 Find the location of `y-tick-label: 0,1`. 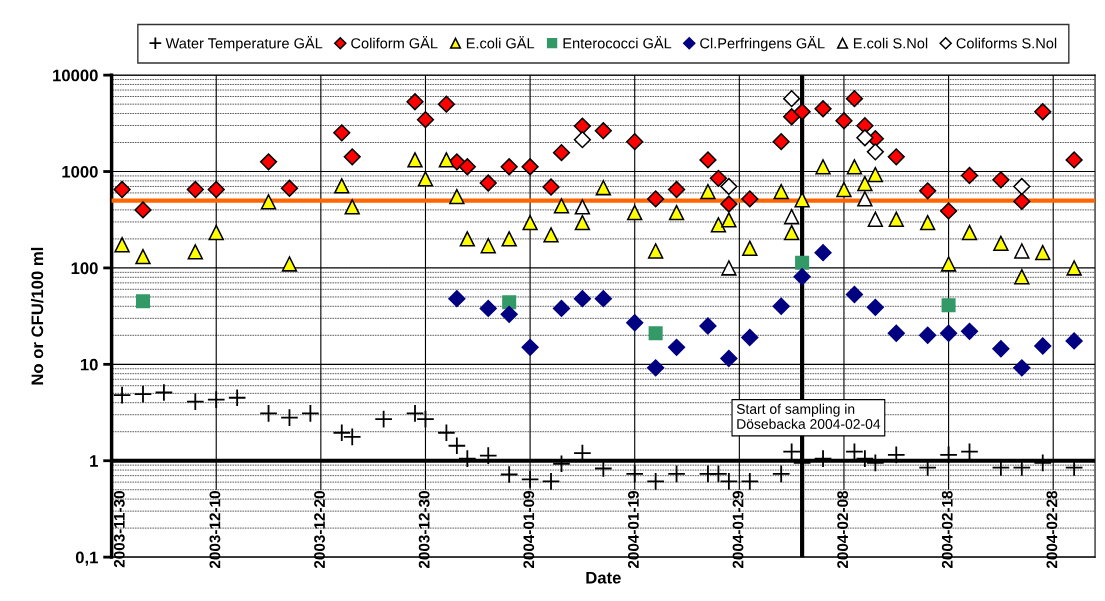

y-tick-label: 0,1 is located at coordinates (86, 558).